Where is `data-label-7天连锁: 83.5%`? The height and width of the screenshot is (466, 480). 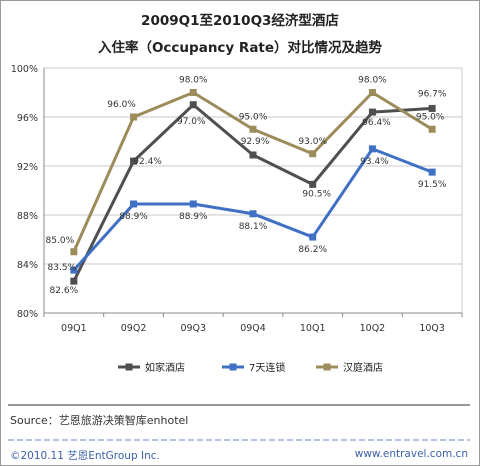 data-label-7天连锁: 83.5% is located at coordinates (62, 268).